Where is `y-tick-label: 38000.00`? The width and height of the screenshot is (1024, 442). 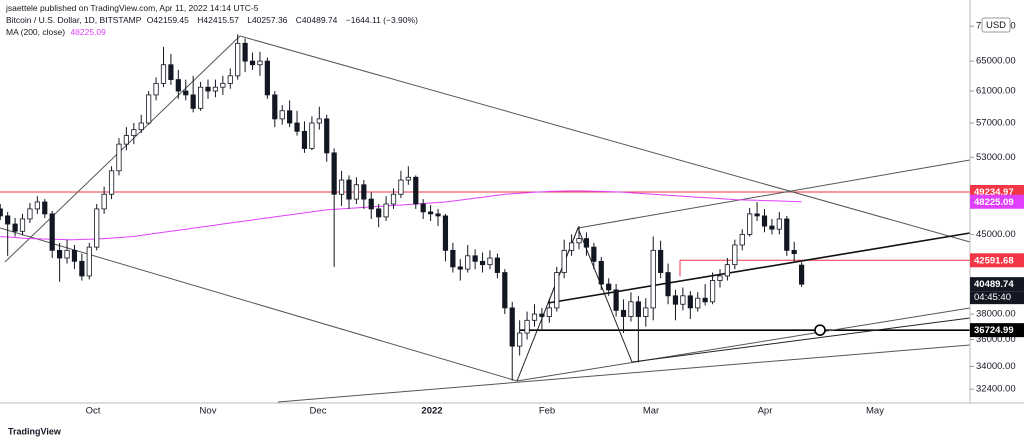 y-tick-label: 38000.00 is located at coordinates (996, 314).